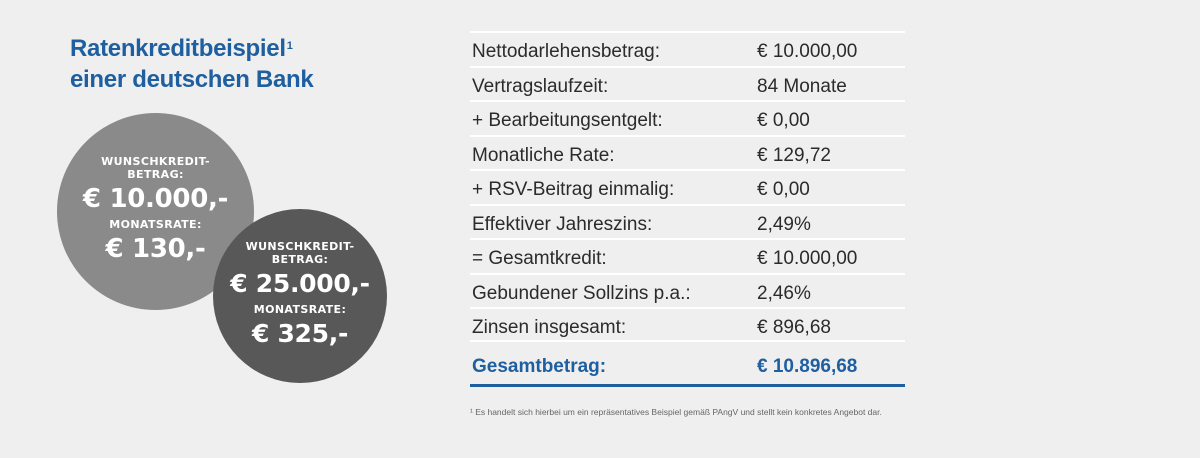 The width and height of the screenshot is (1200, 458). What do you see at coordinates (687, 255) in the screenshot?
I see `table-row: = Gesamtkredit: € 10.000,00` at bounding box center [687, 255].